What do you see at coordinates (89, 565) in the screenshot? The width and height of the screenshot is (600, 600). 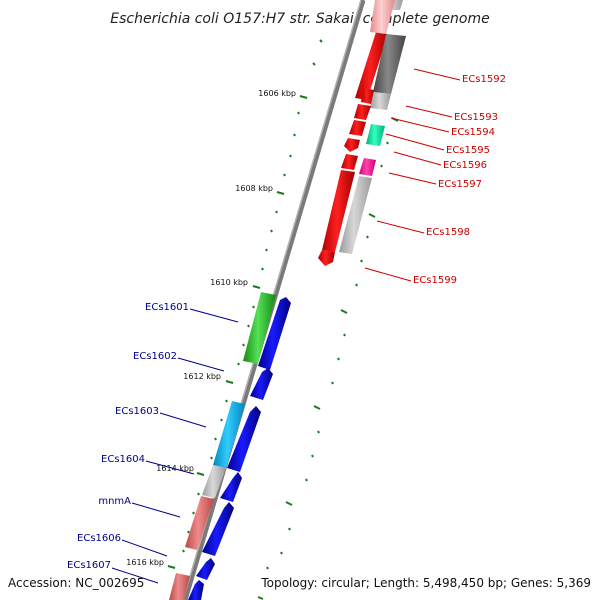 I see `gene-label-ecs1607: ECs1607` at bounding box center [89, 565].